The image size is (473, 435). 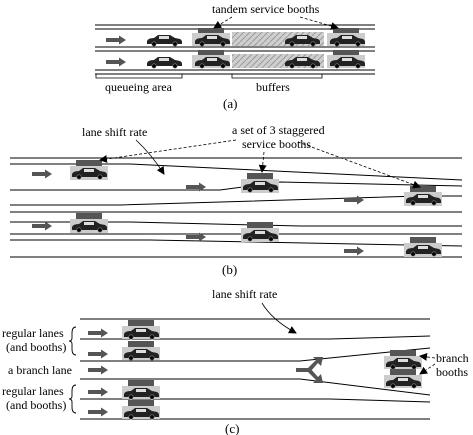 I want to click on bracket-queueing-area, so click(x=139, y=76).